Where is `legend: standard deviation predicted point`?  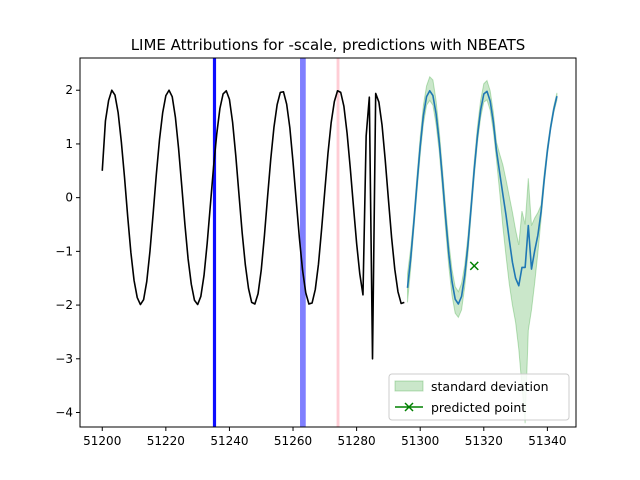
legend: standard deviation predicted point is located at coordinates (479, 397).